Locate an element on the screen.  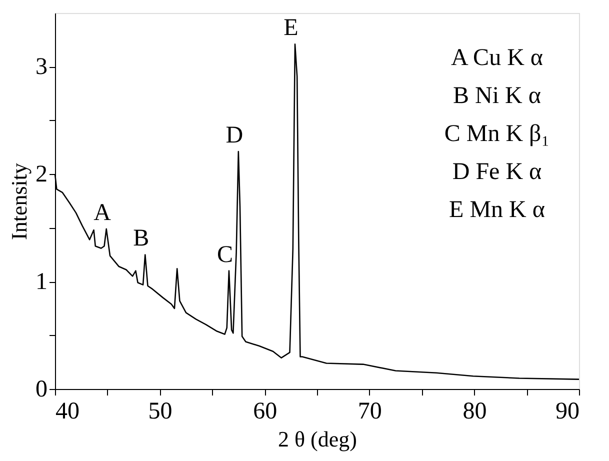
x-tick-label: 40 is located at coordinates (68, 411).